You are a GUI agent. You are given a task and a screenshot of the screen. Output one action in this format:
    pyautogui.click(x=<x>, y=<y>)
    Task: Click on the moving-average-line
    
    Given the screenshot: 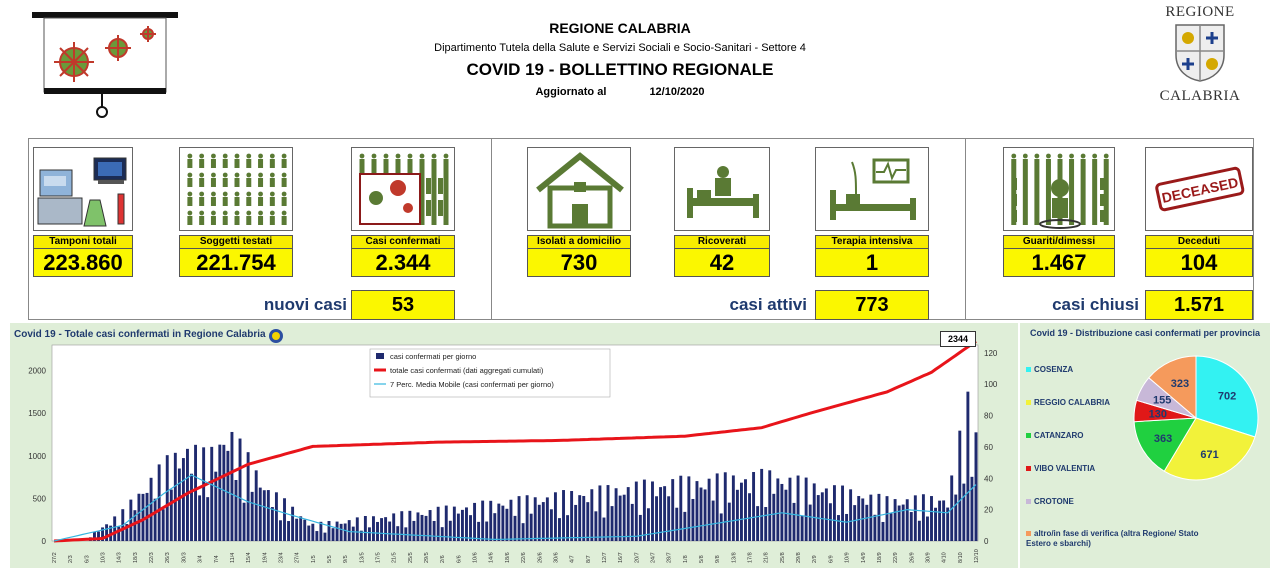 What is the action you would take?
    pyautogui.click(x=515, y=508)
    